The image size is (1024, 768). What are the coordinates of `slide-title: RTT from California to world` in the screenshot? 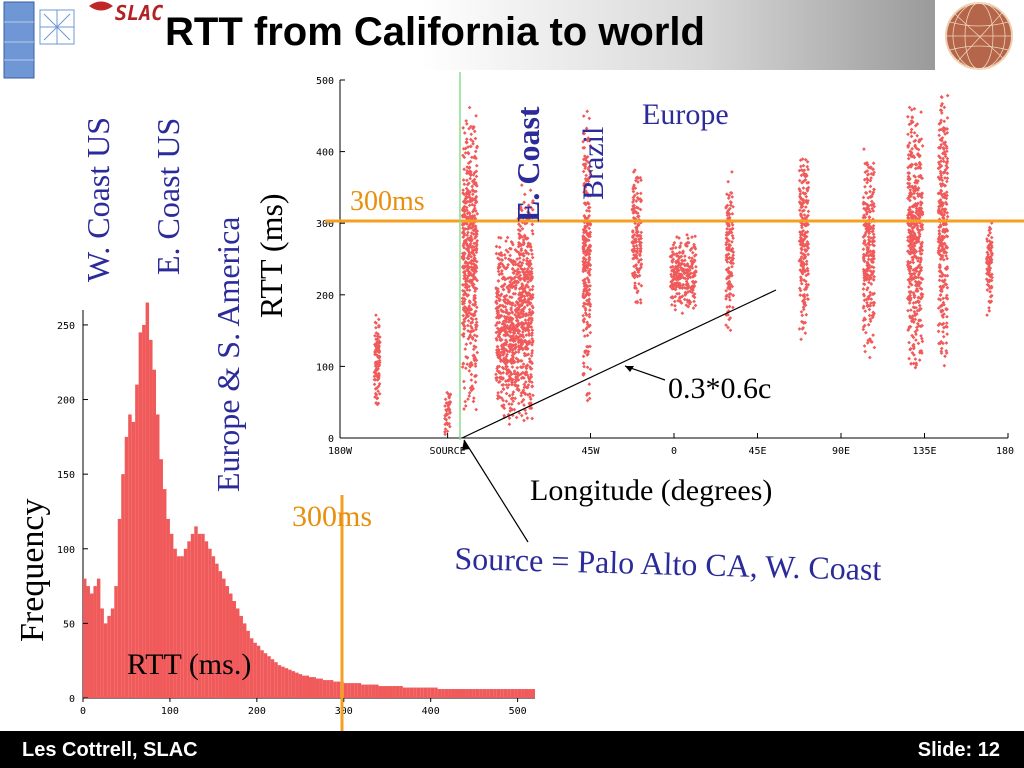 It's located at (435, 32).